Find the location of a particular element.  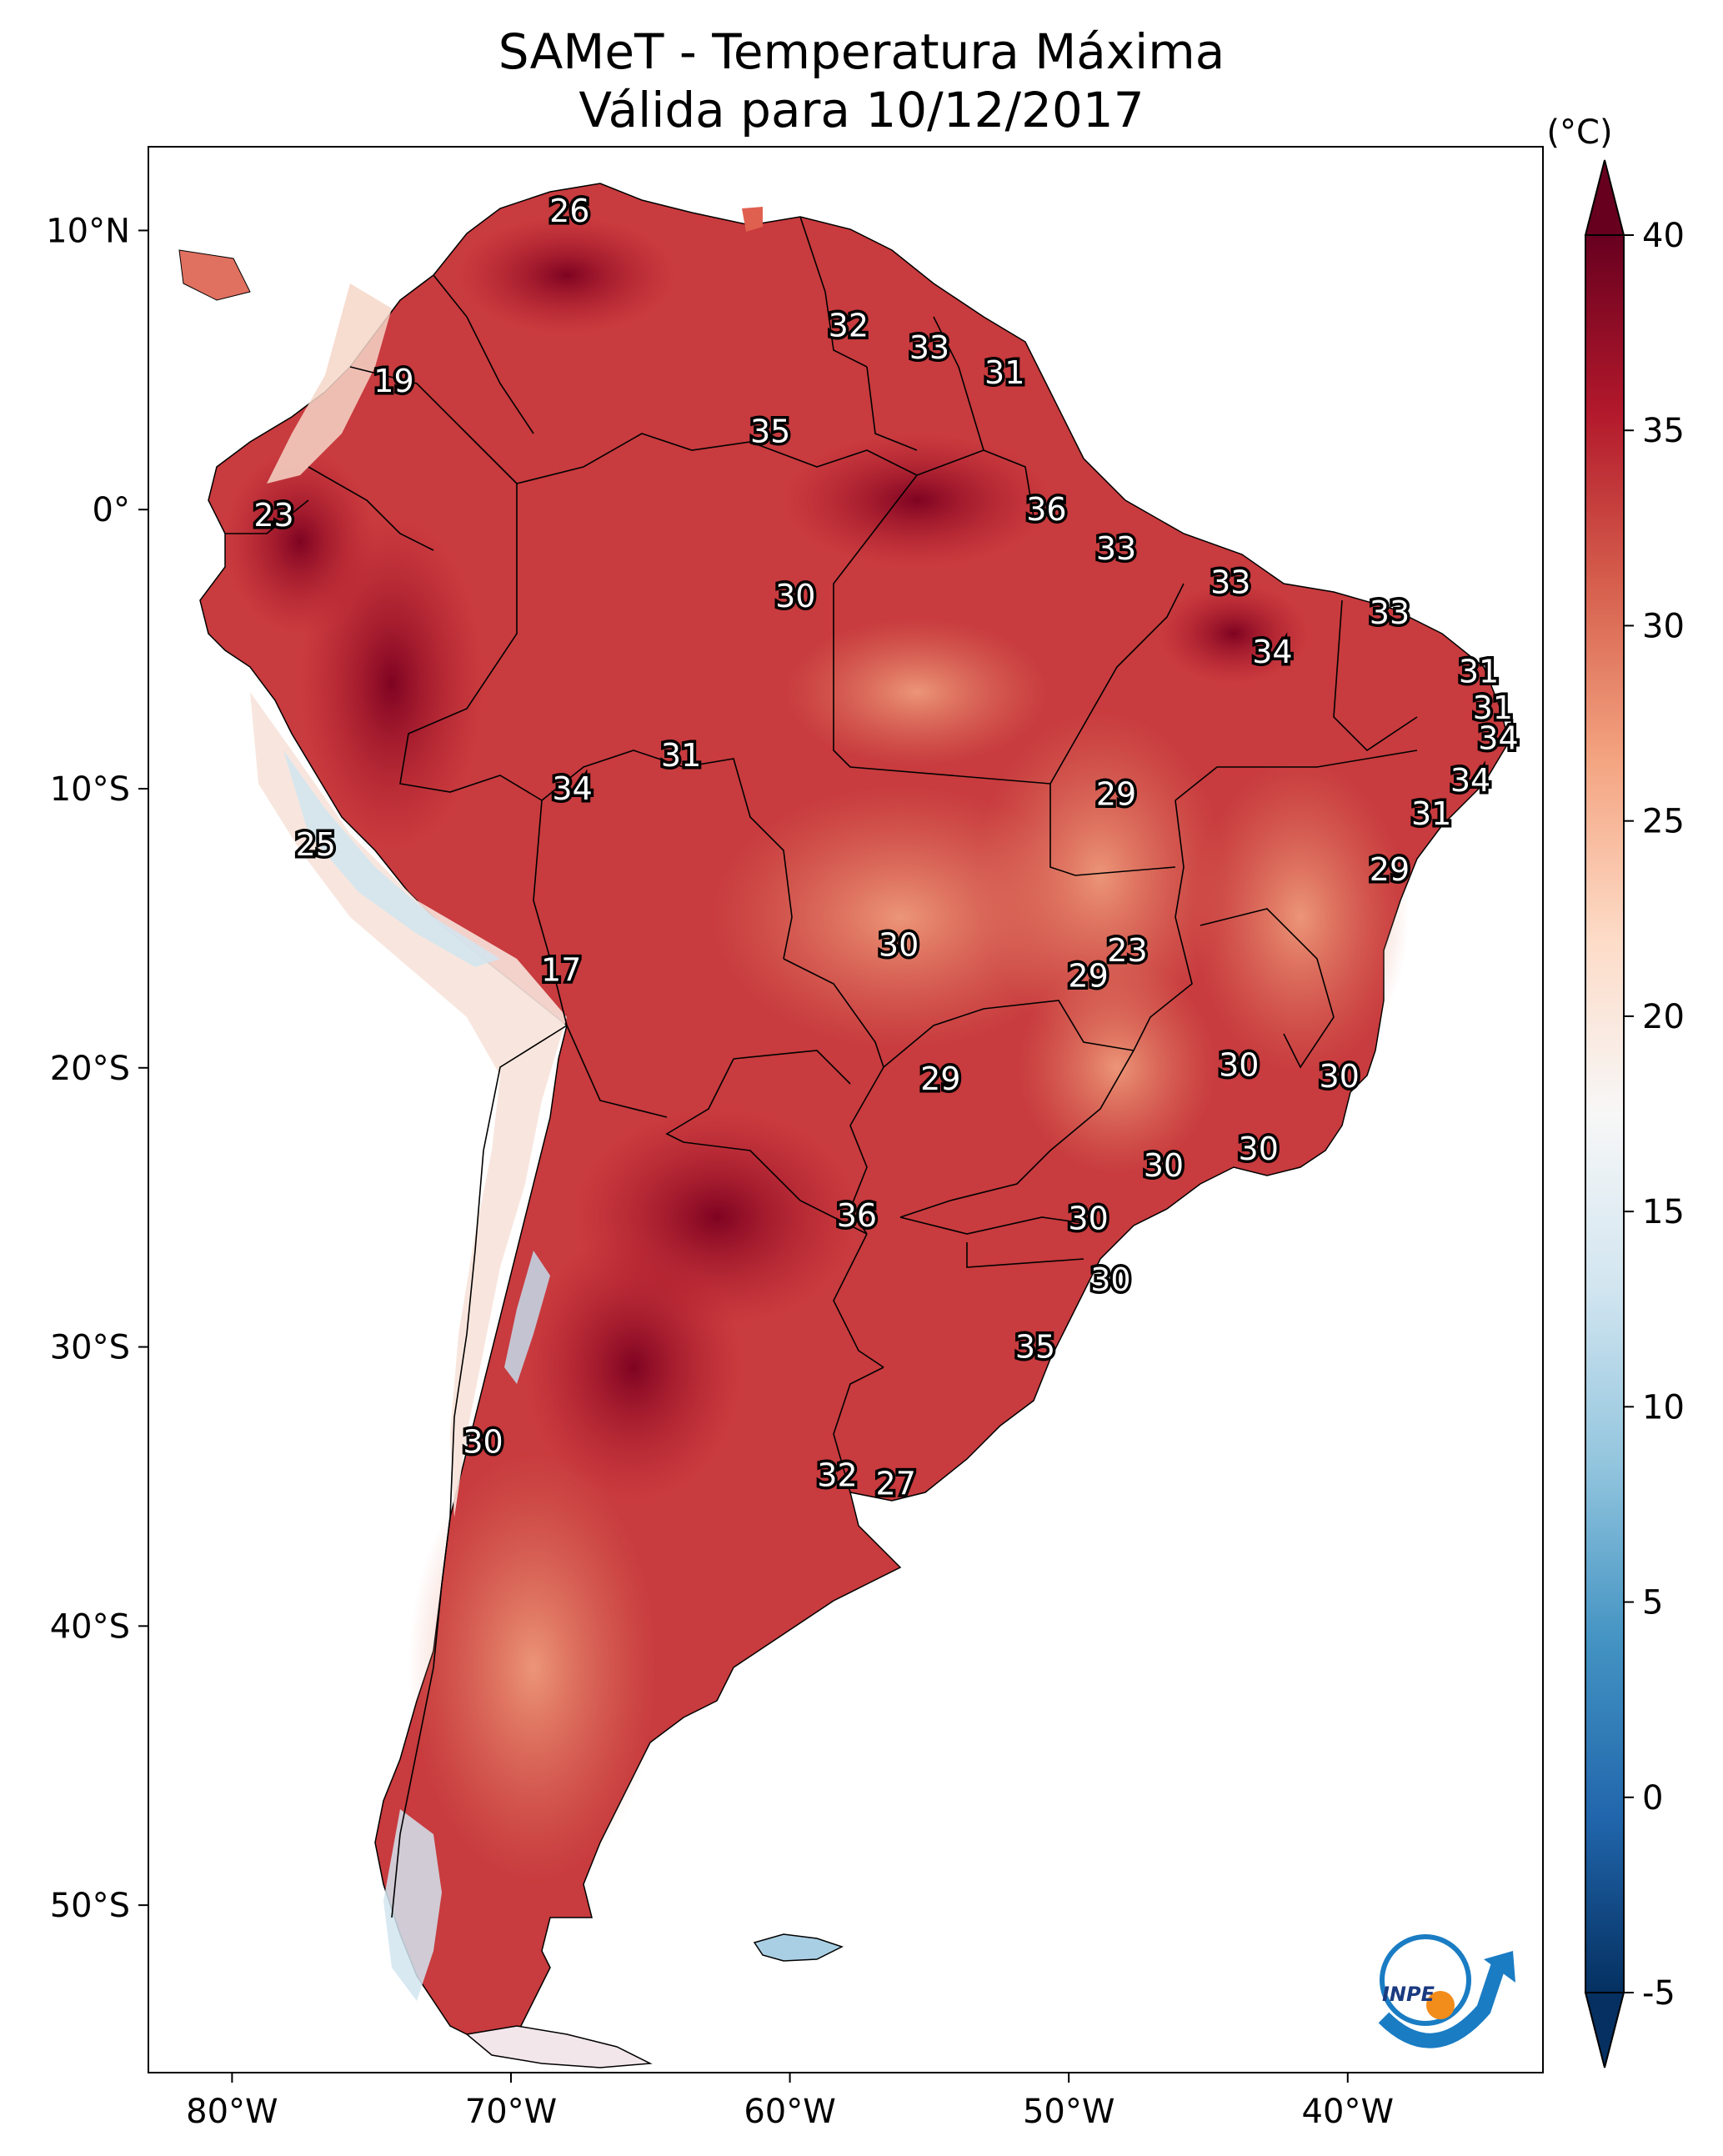

station-temperature-label: 25 is located at coordinates (316, 844).